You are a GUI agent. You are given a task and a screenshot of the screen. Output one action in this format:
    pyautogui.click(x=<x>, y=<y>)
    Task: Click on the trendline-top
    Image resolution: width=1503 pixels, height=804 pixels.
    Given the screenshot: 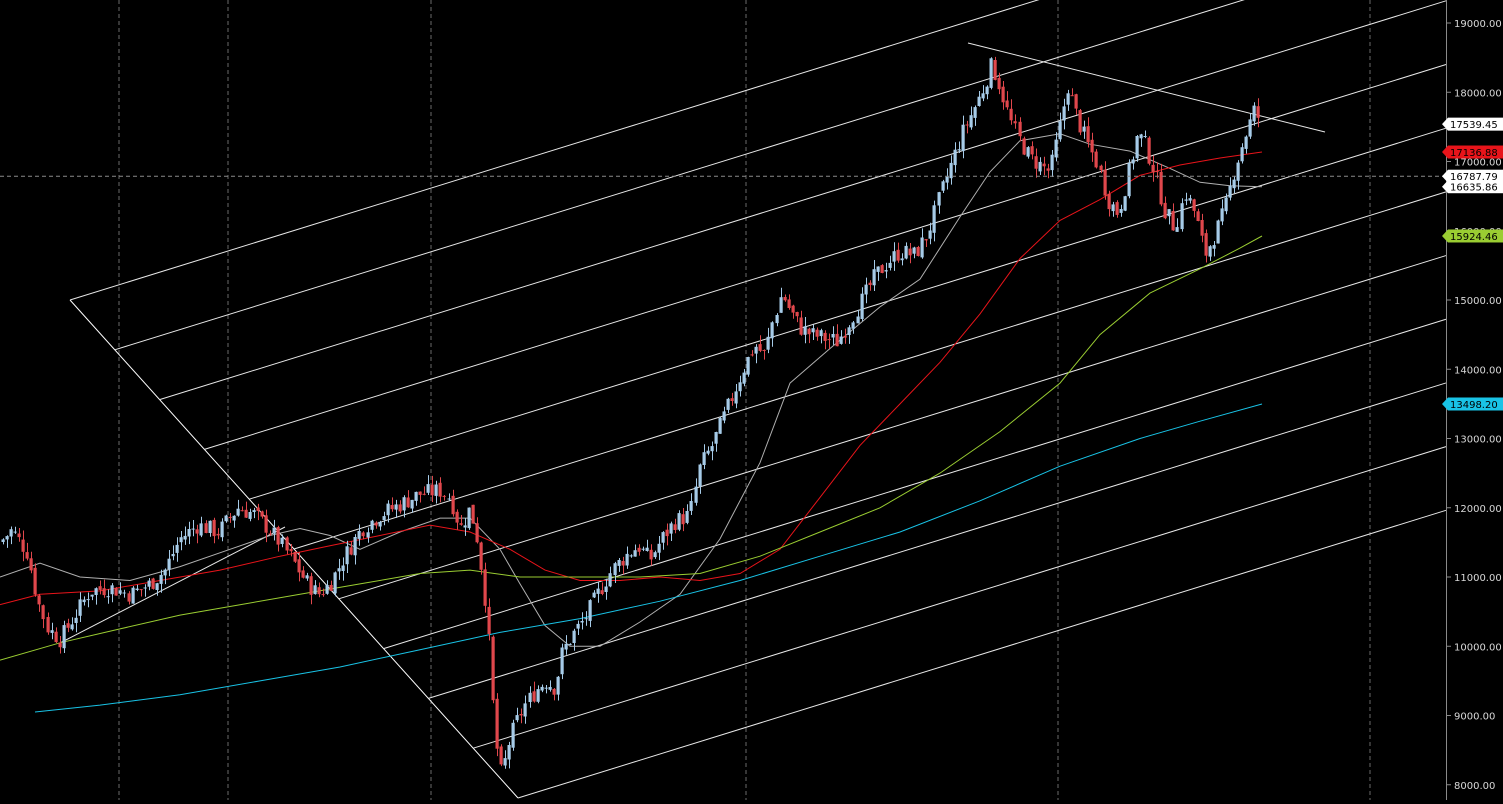 What is the action you would take?
    pyautogui.click(x=1146, y=87)
    